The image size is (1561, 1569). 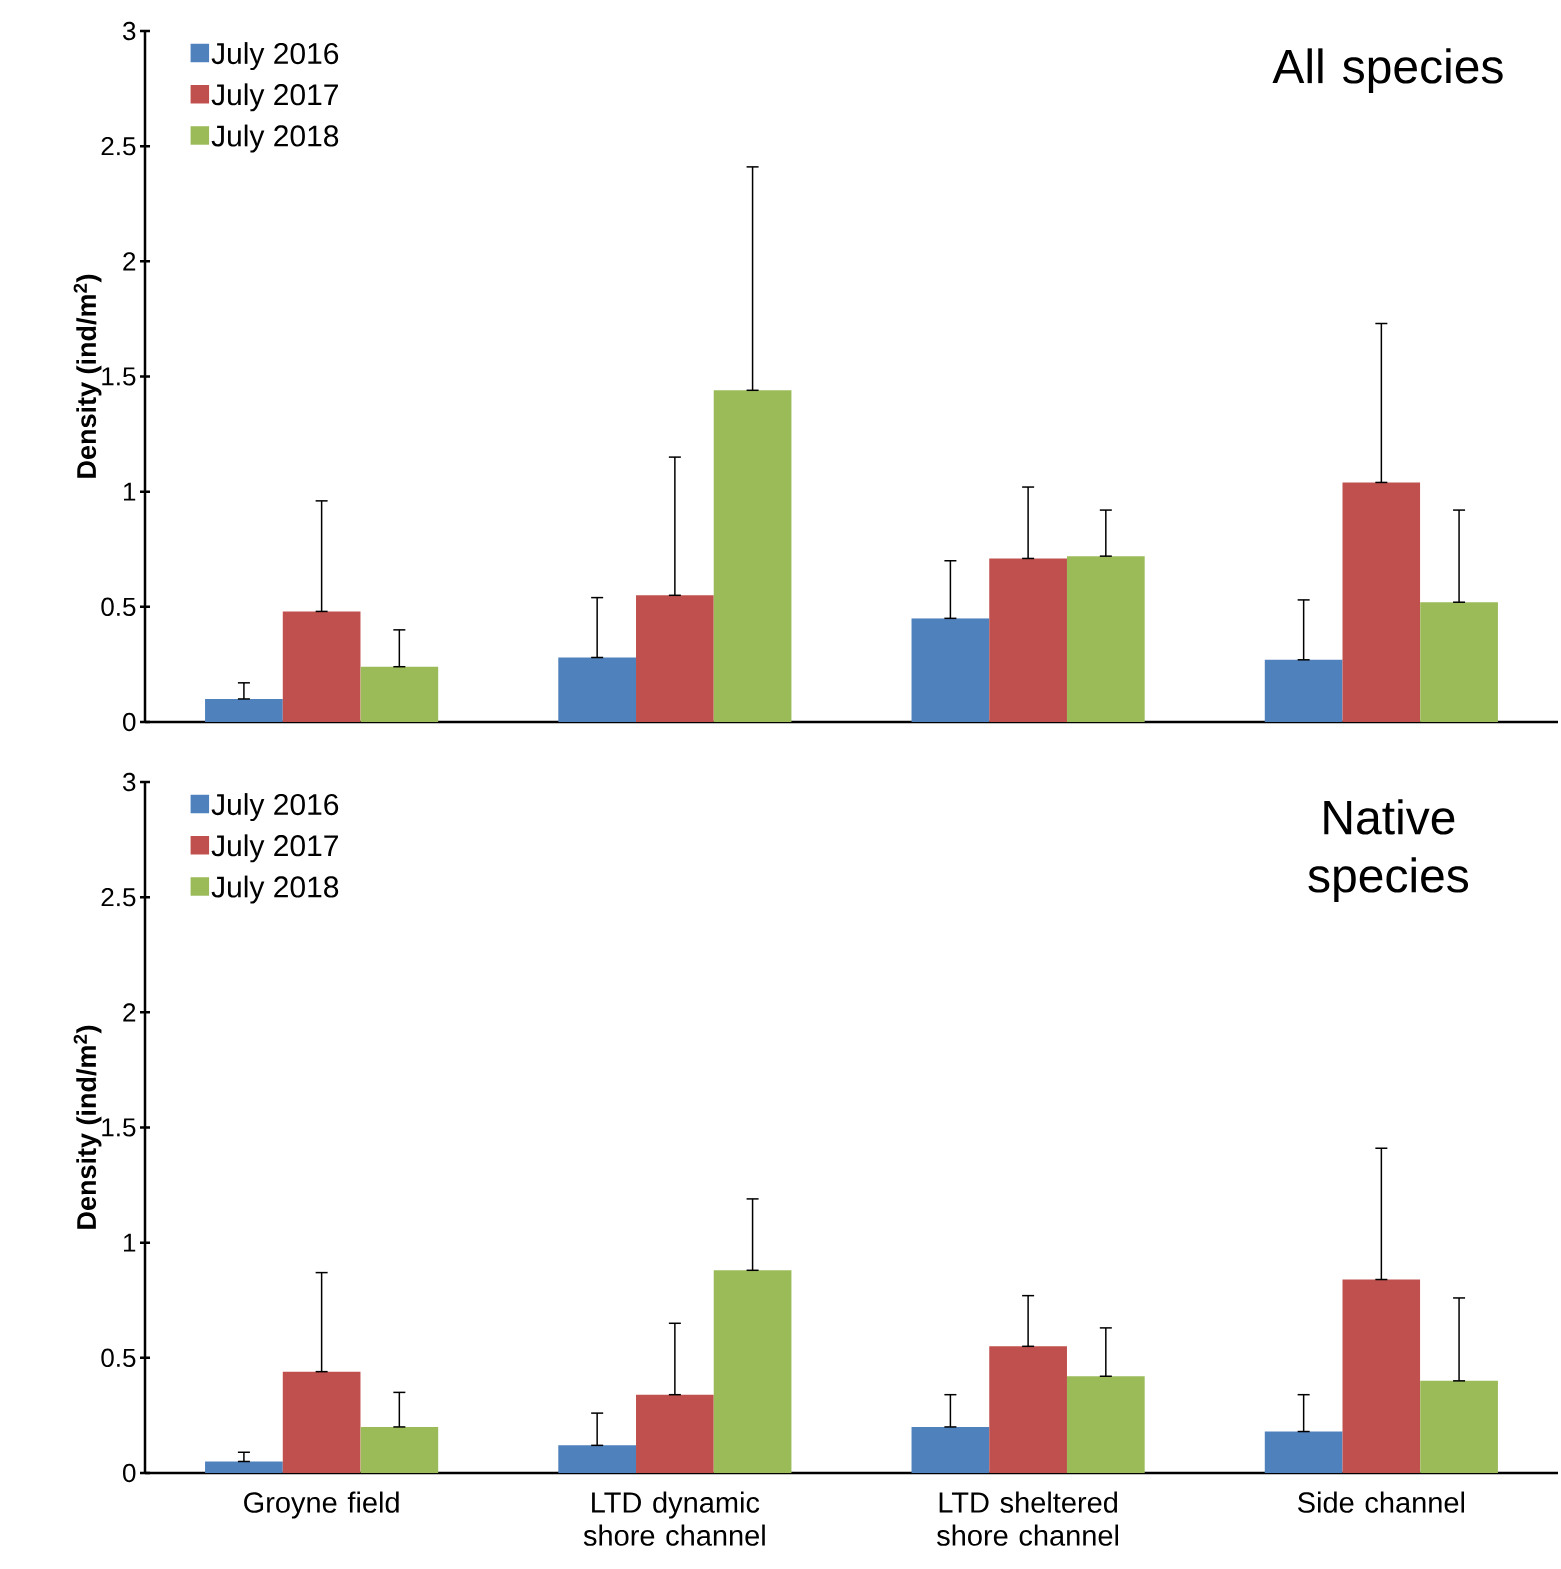 What do you see at coordinates (674, 1518) in the screenshot?
I see `x-tick-label: LTD dynamic shore channel` at bounding box center [674, 1518].